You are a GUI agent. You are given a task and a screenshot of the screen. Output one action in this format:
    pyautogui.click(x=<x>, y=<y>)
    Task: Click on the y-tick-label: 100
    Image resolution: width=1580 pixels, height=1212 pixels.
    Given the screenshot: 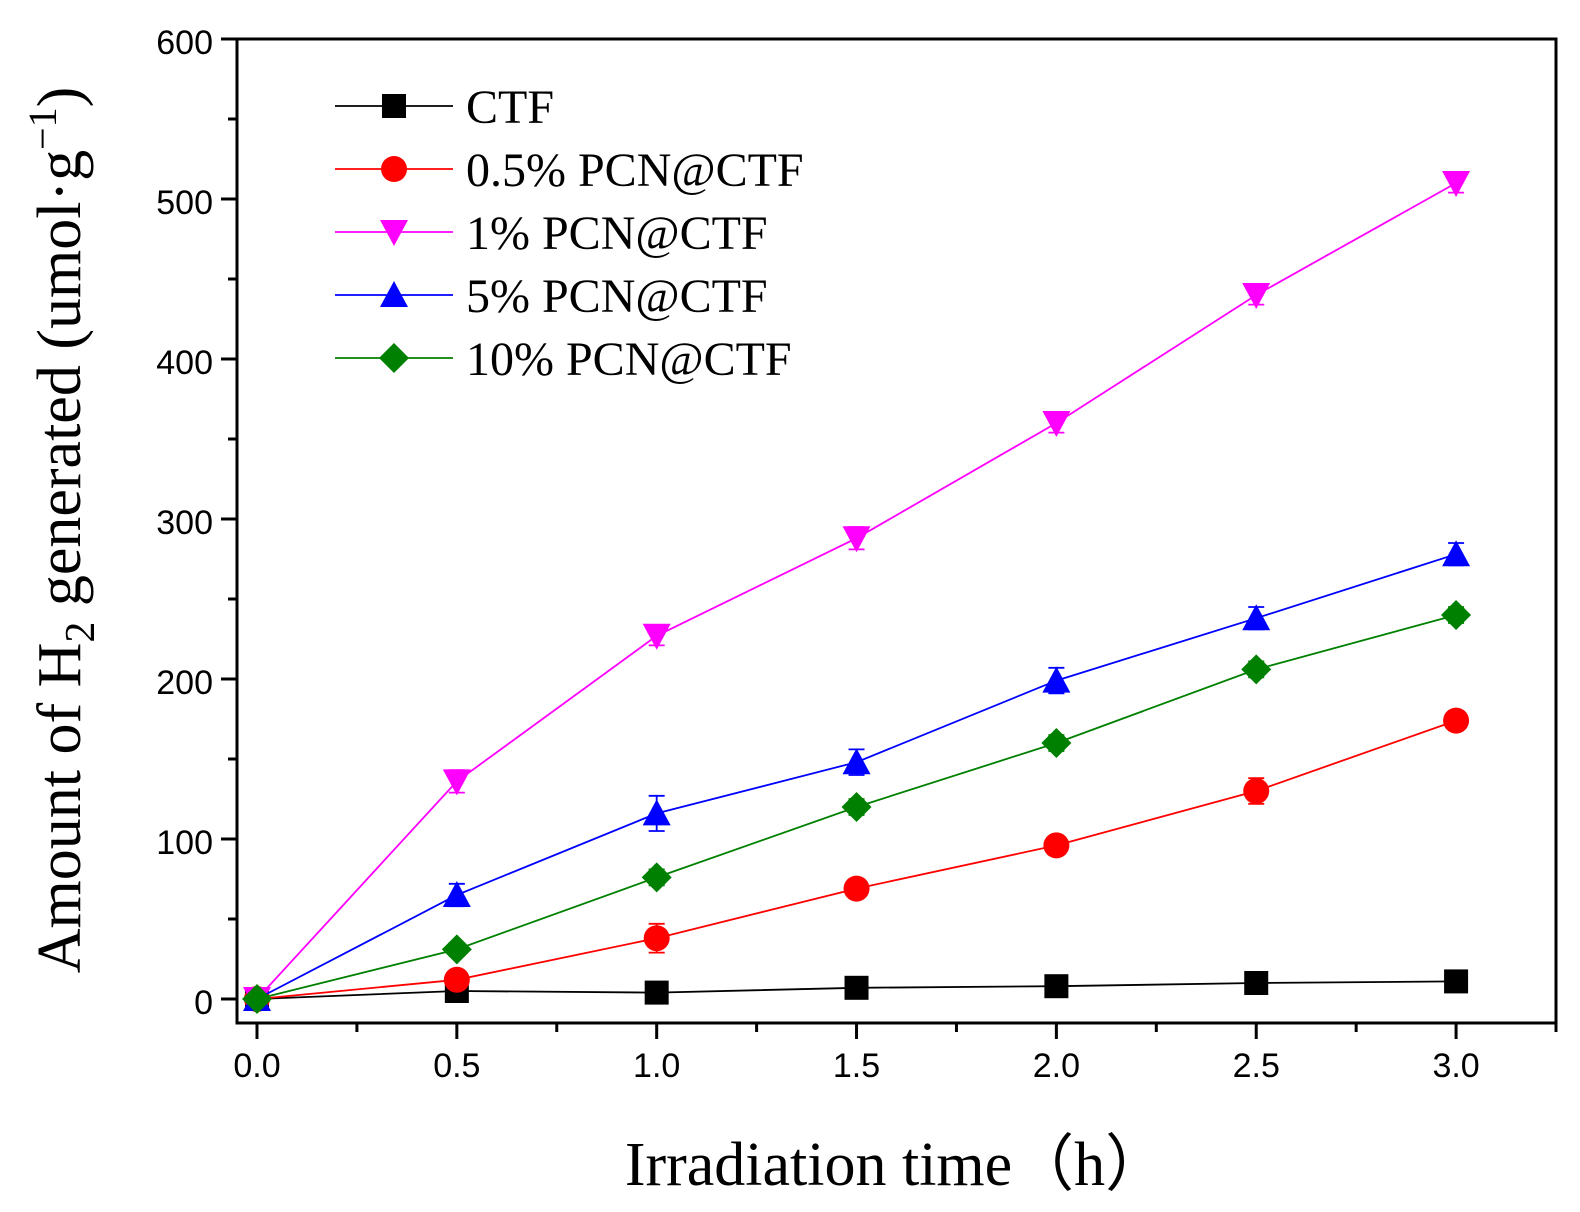 What is the action you would take?
    pyautogui.click(x=184, y=843)
    